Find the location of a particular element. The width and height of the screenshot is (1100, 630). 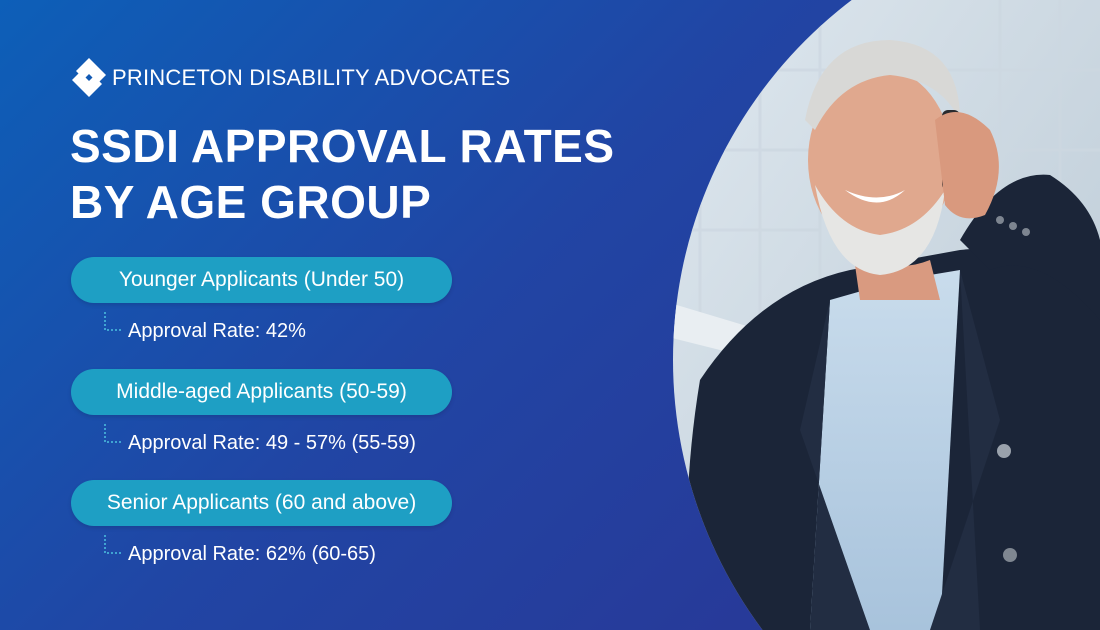

title-line-1: SSDI APPROVAL RATES is located at coordinates (342, 146).